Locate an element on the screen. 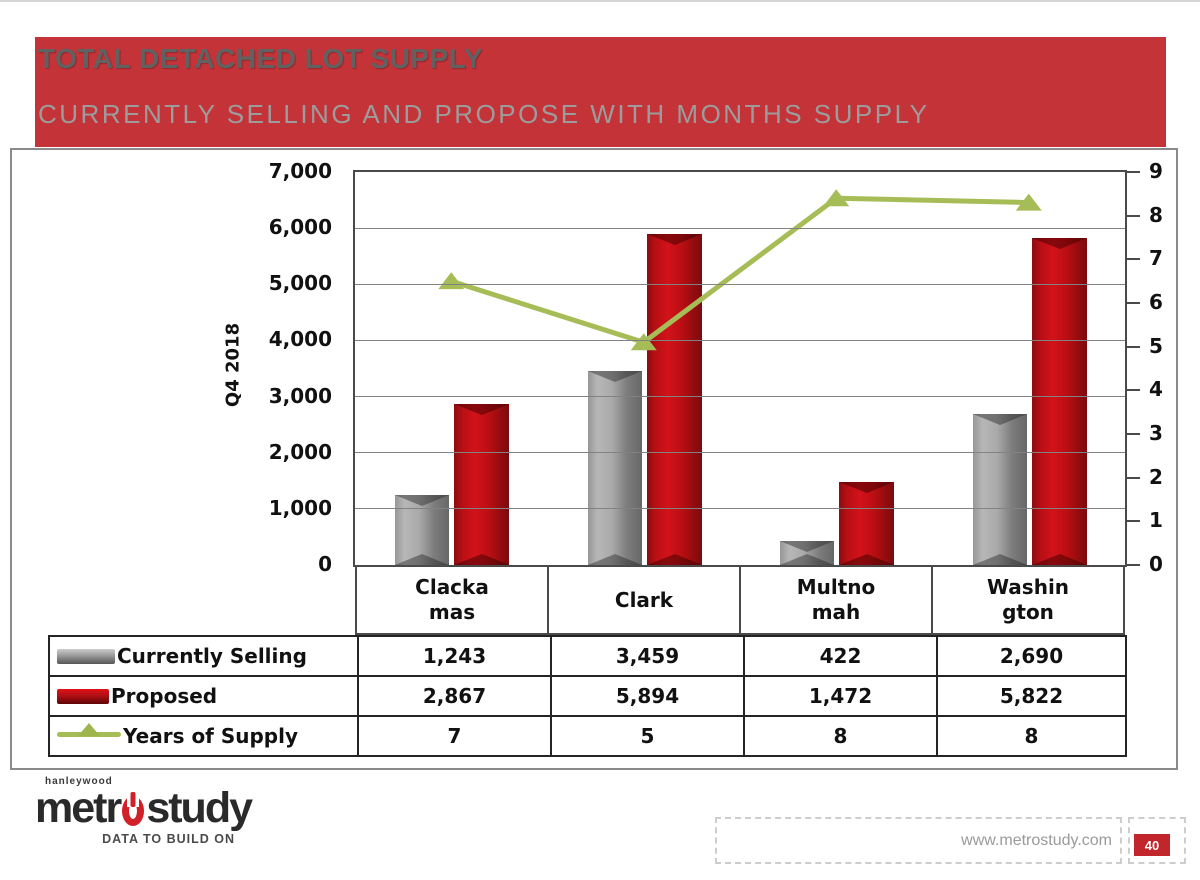 The width and height of the screenshot is (1200, 880). legend-cell-years-of-supply: Years of Supply is located at coordinates (203, 736).